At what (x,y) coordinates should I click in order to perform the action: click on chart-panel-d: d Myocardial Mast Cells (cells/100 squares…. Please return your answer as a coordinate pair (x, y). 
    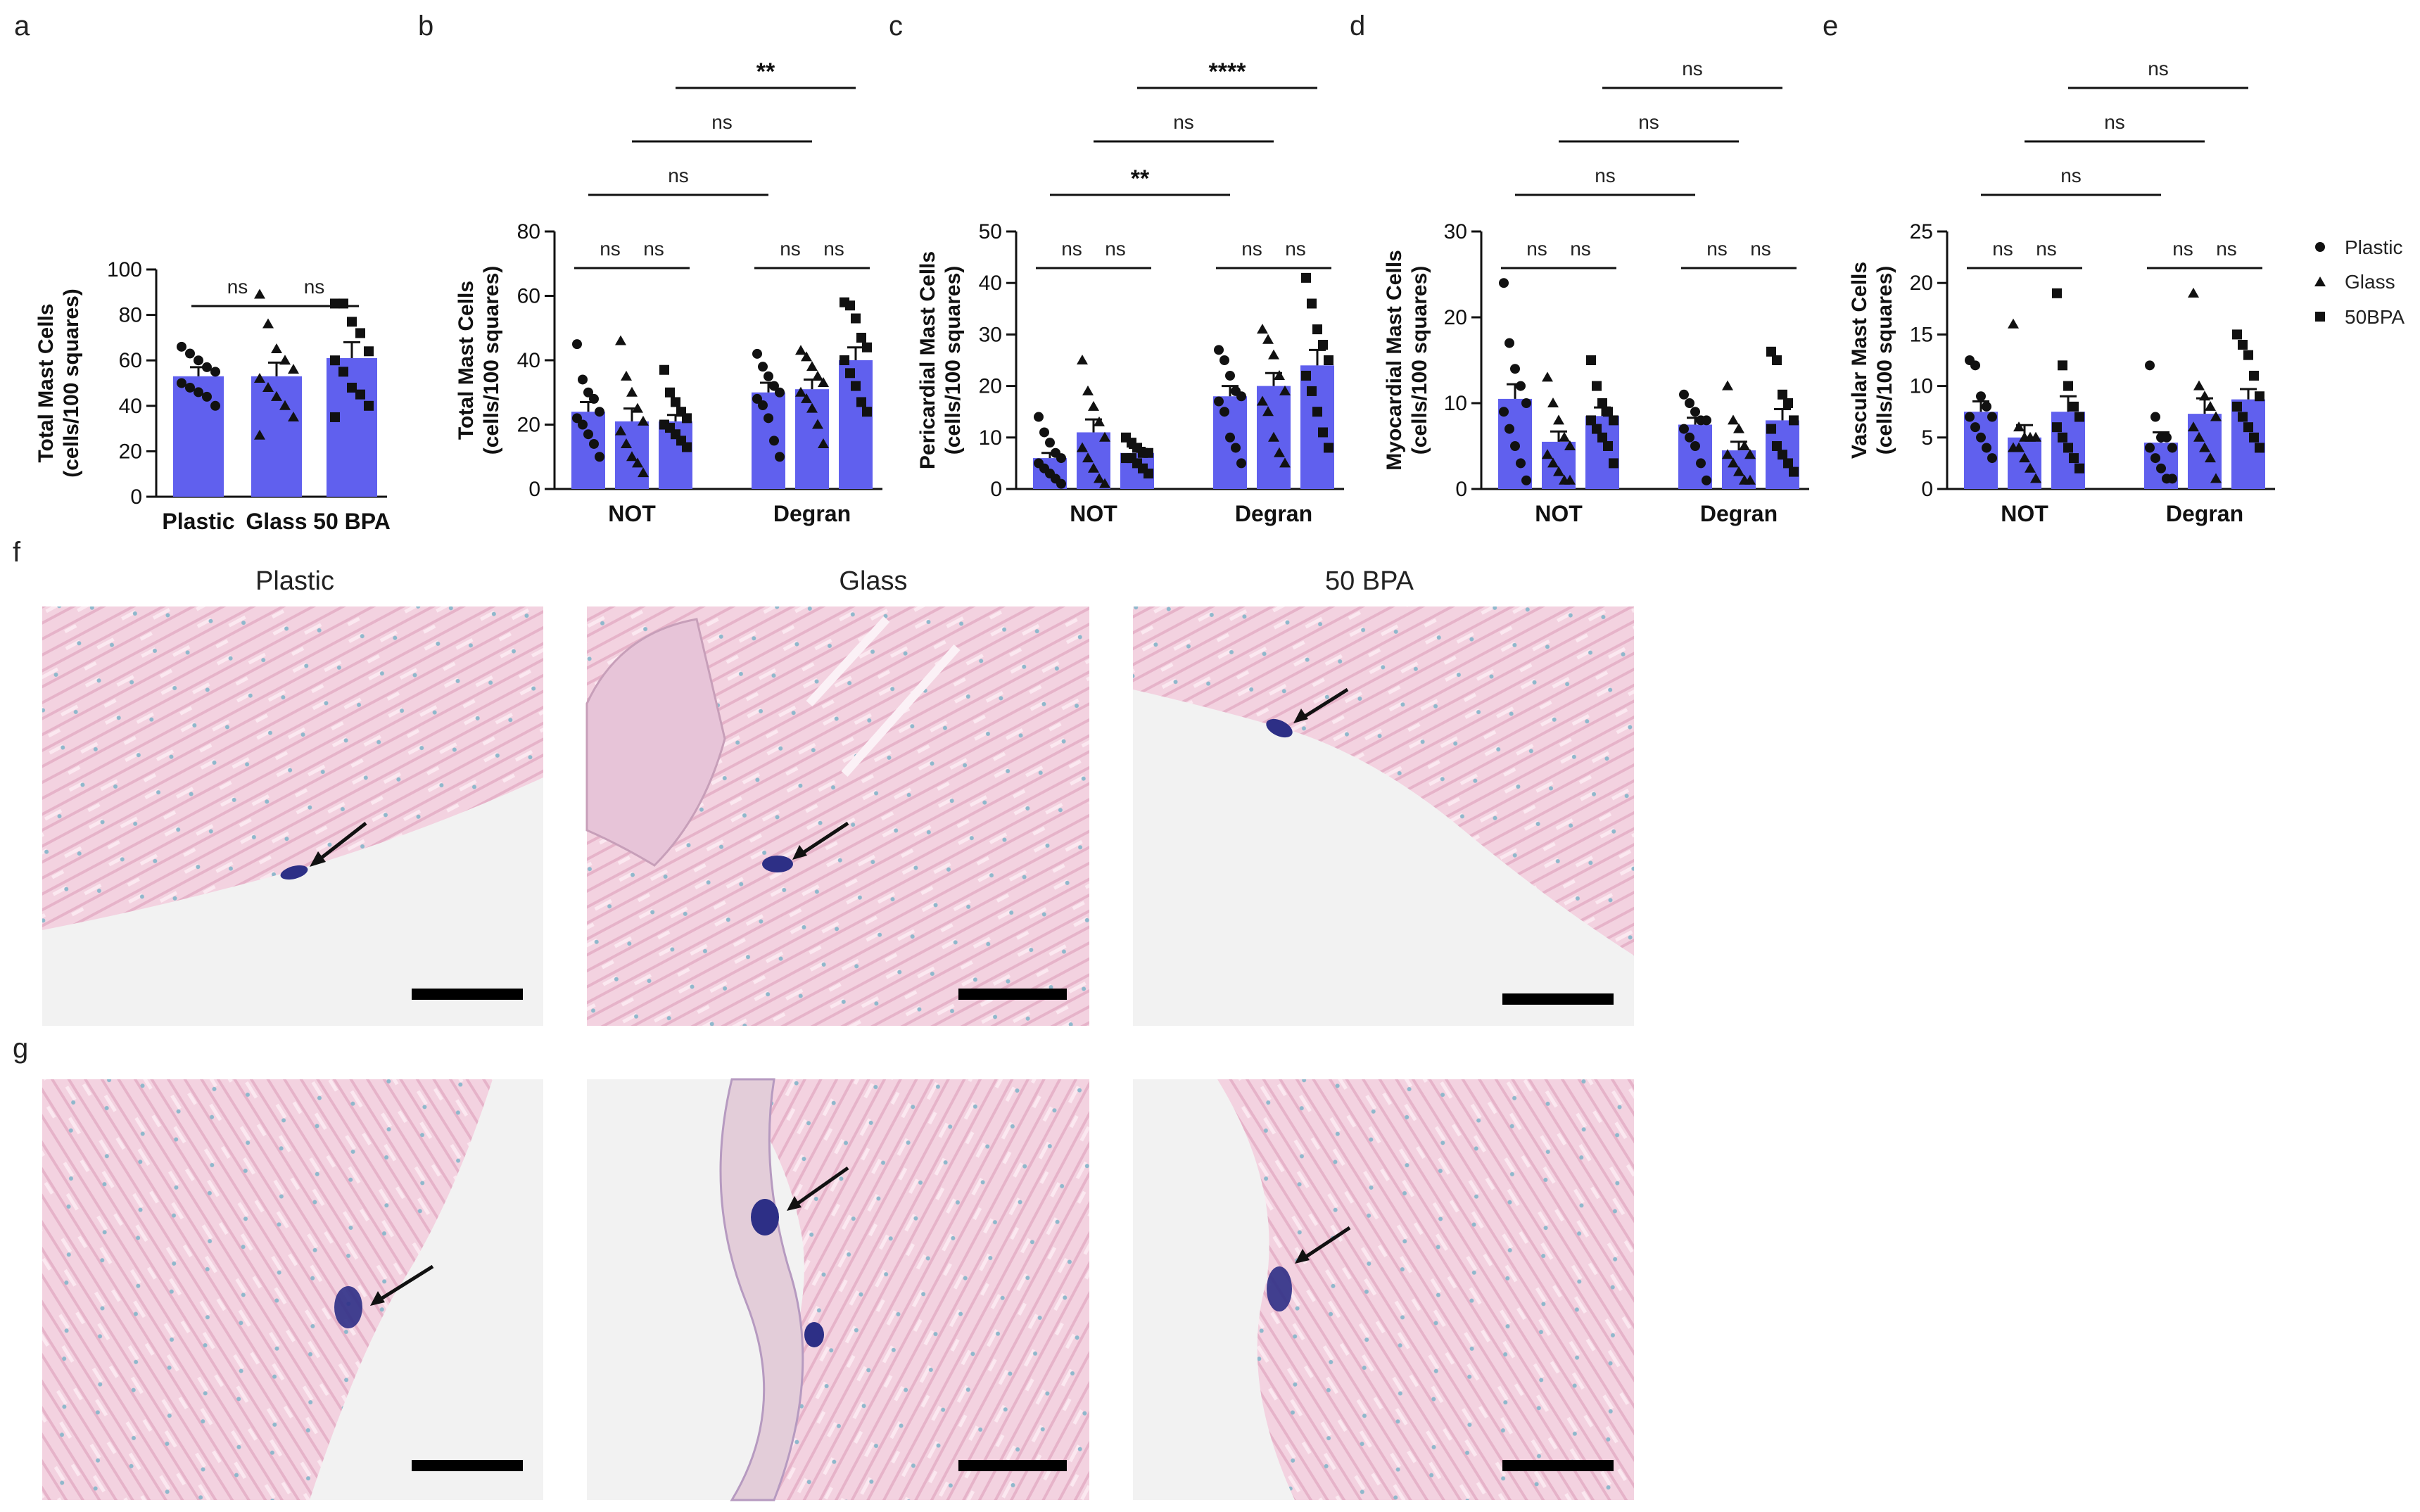
    Looking at the image, I should click on (1579, 268).